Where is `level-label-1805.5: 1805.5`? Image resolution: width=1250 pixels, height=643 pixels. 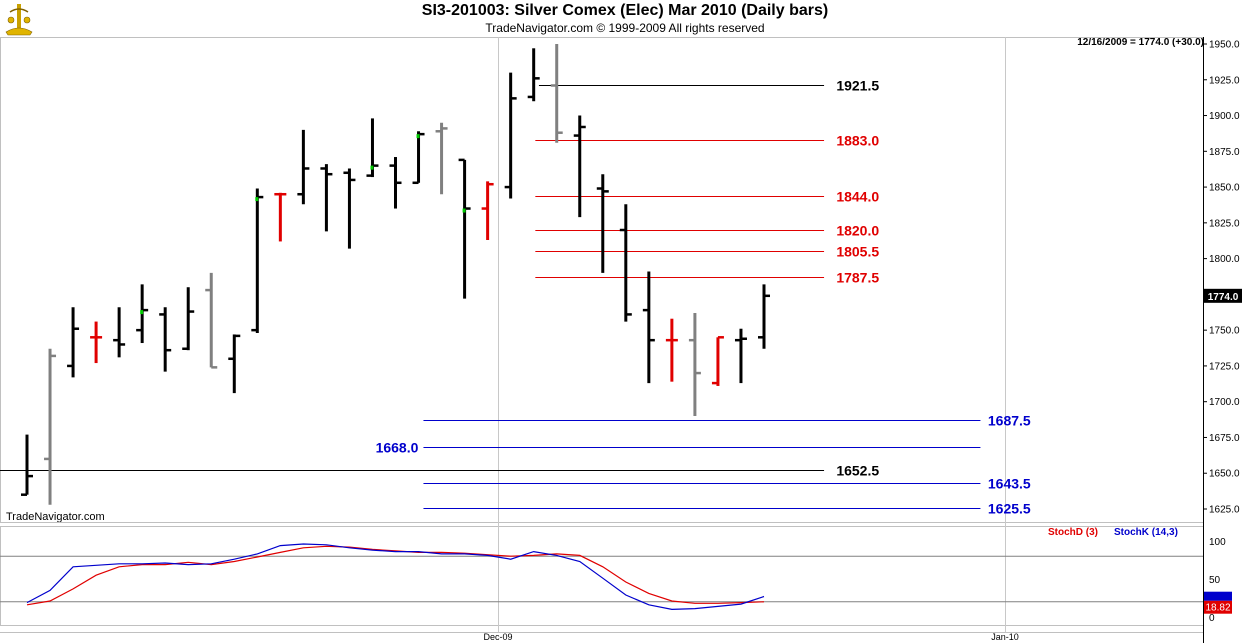 level-label-1805.5: 1805.5 is located at coordinates (857, 252).